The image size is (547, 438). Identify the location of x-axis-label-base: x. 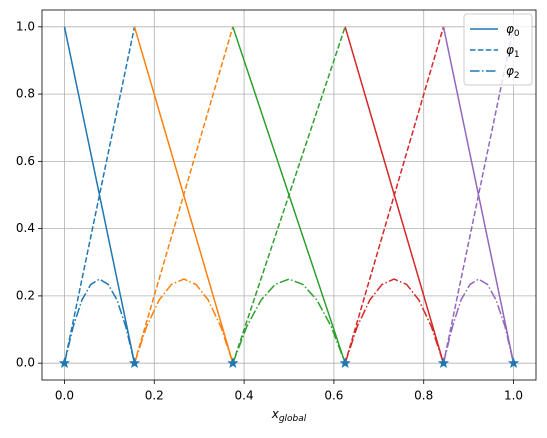
(275, 414).